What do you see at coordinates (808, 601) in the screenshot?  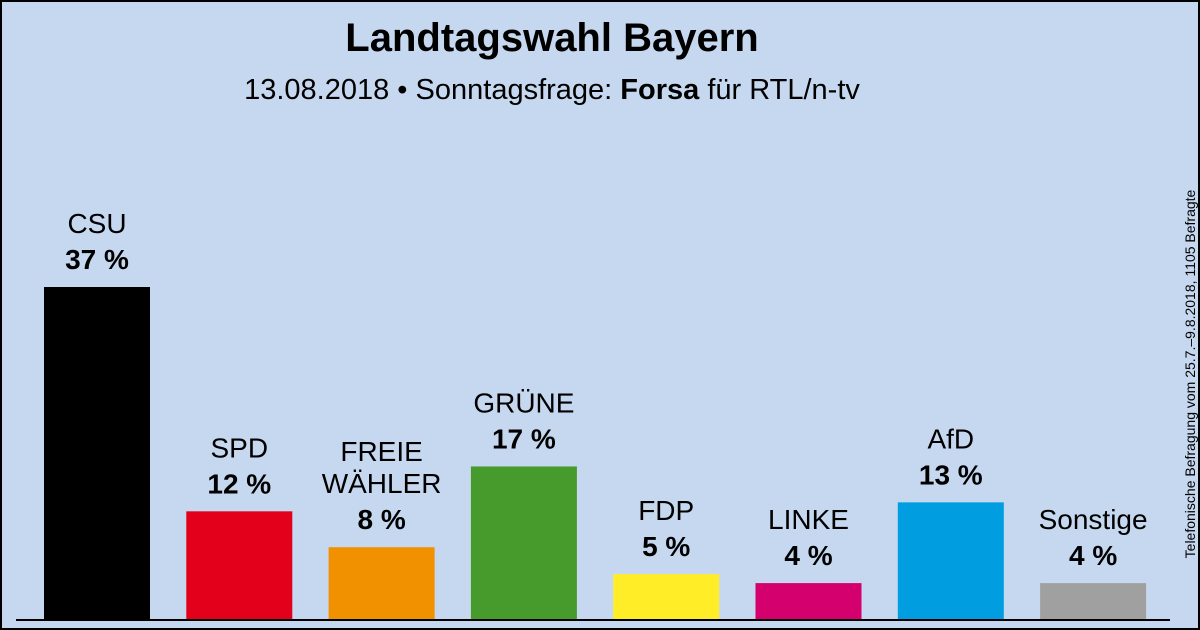 I see `bar-linke` at bounding box center [808, 601].